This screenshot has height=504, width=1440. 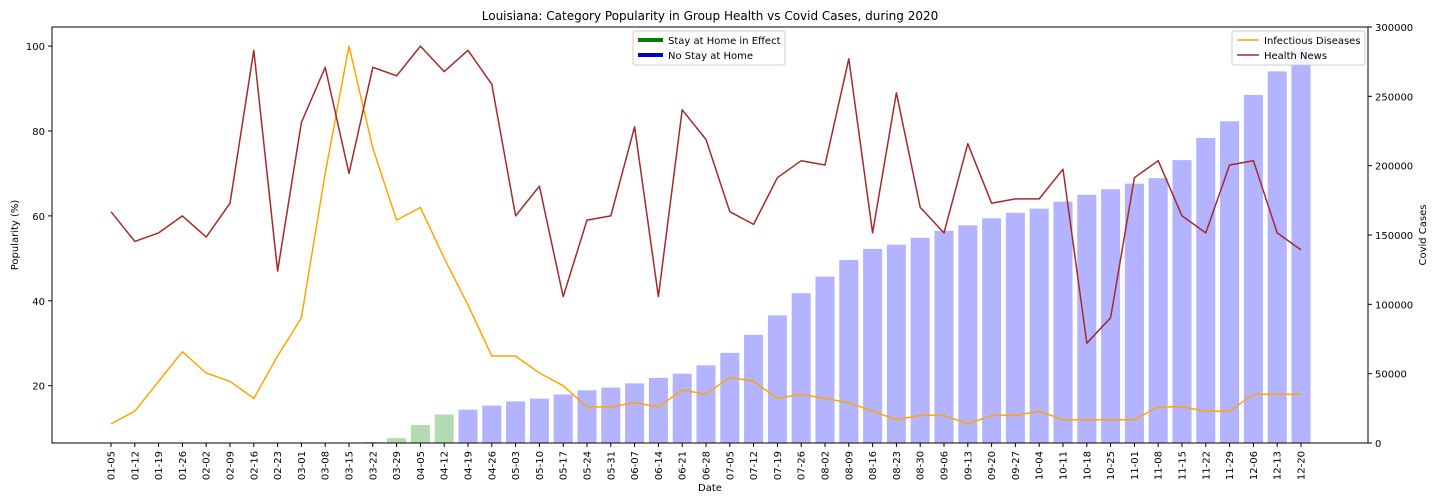 I want to click on x-tick-label: 02-09, so click(x=231, y=465).